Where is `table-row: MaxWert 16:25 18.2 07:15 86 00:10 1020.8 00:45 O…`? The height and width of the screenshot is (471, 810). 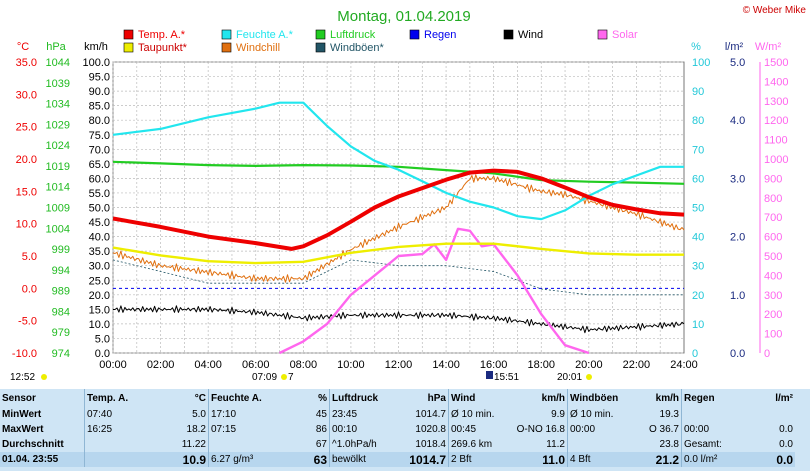
table-row: MaxWert 16:25 18.2 07:15 86 00:10 1020.8 00:45 O… is located at coordinates (397, 429).